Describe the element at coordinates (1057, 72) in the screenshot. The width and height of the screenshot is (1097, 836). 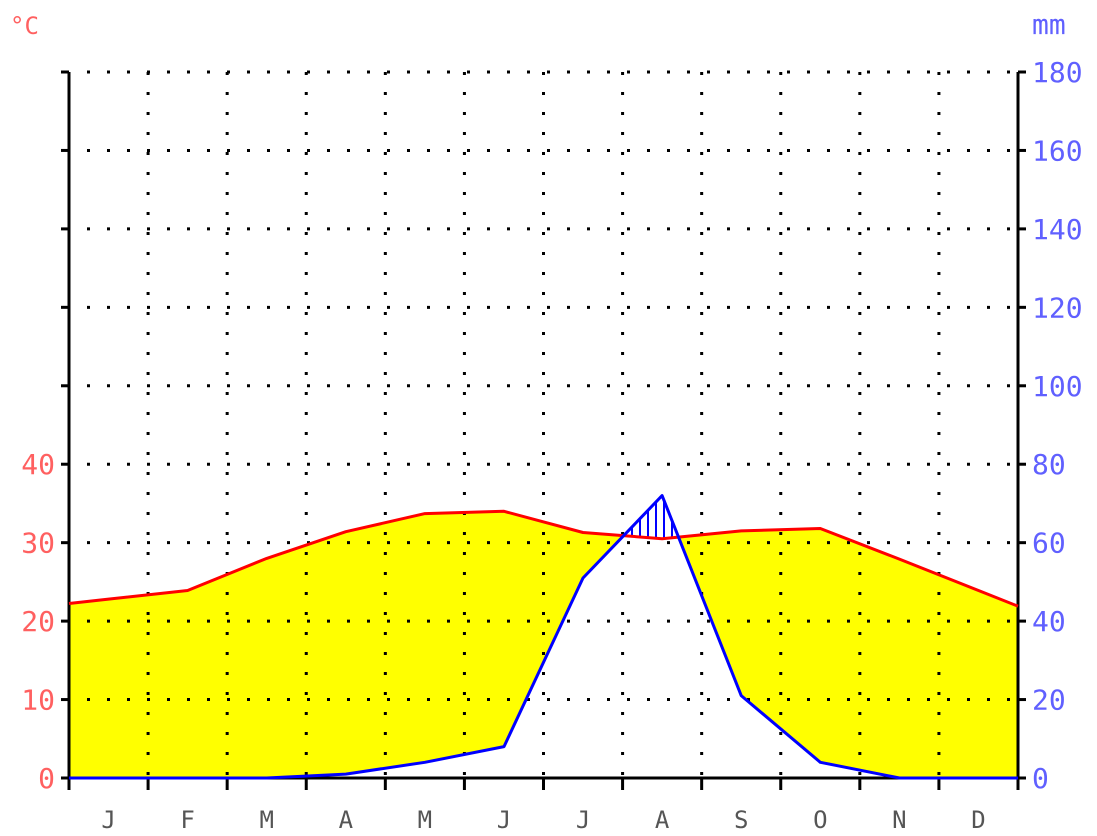
I see `precipitation-tick-label: 180` at that location.